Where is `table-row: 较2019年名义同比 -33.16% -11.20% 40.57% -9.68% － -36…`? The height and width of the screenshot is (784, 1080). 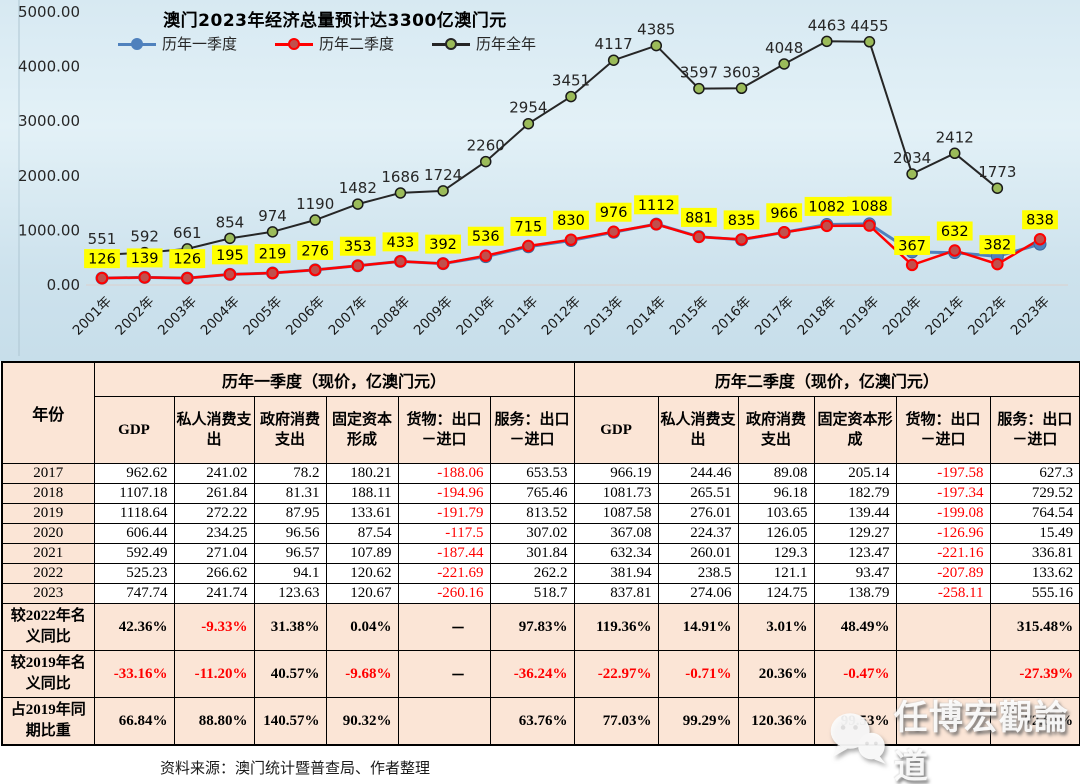 table-row: 较2019年名义同比 -33.16% -11.20% 40.57% -9.68% － -36… is located at coordinates (540, 674).